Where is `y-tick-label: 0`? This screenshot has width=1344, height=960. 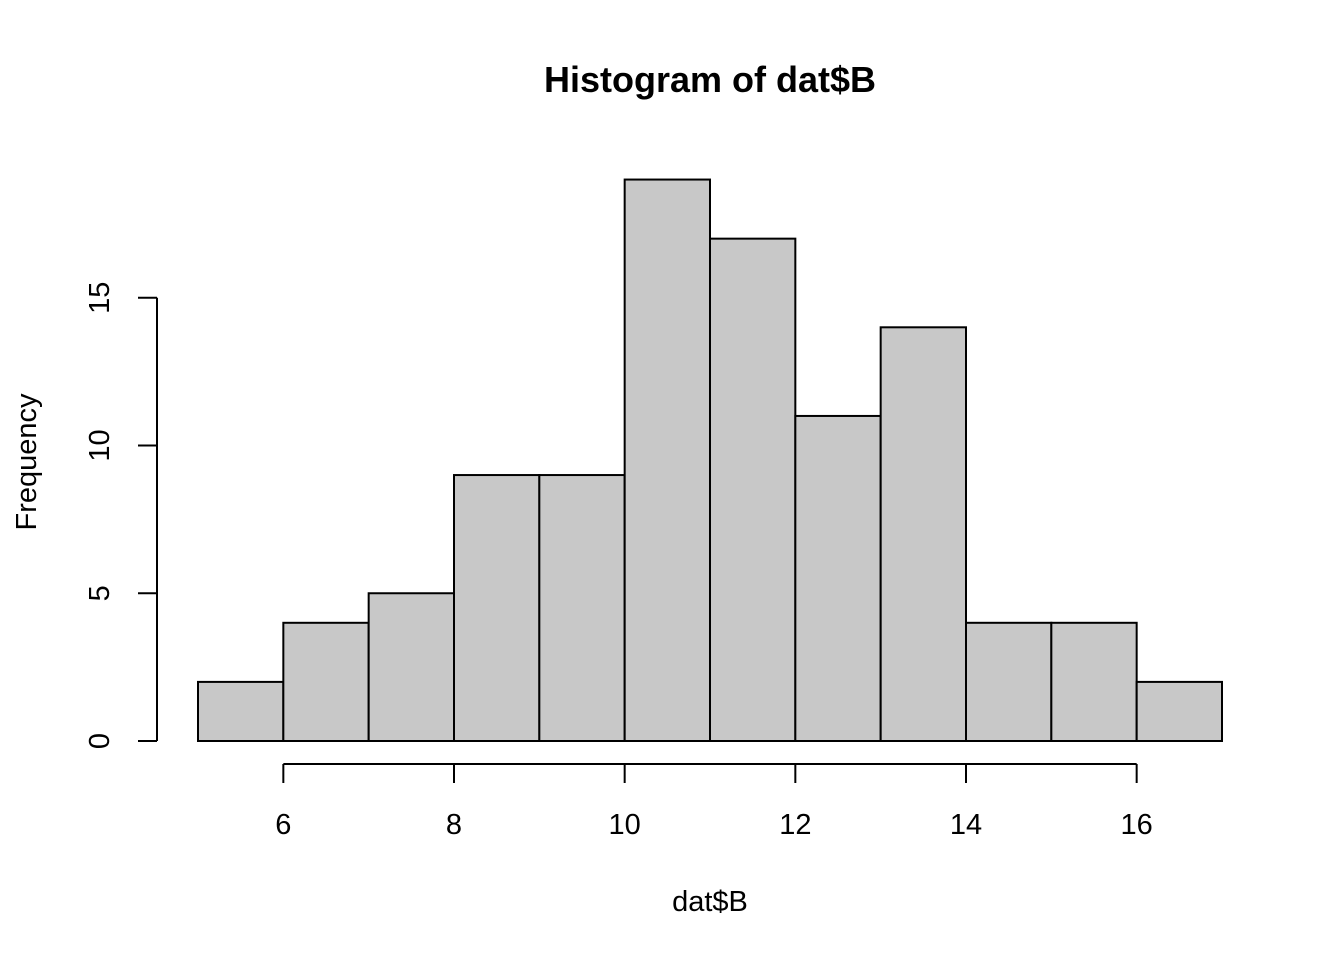
y-tick-label: 0 is located at coordinates (100, 741).